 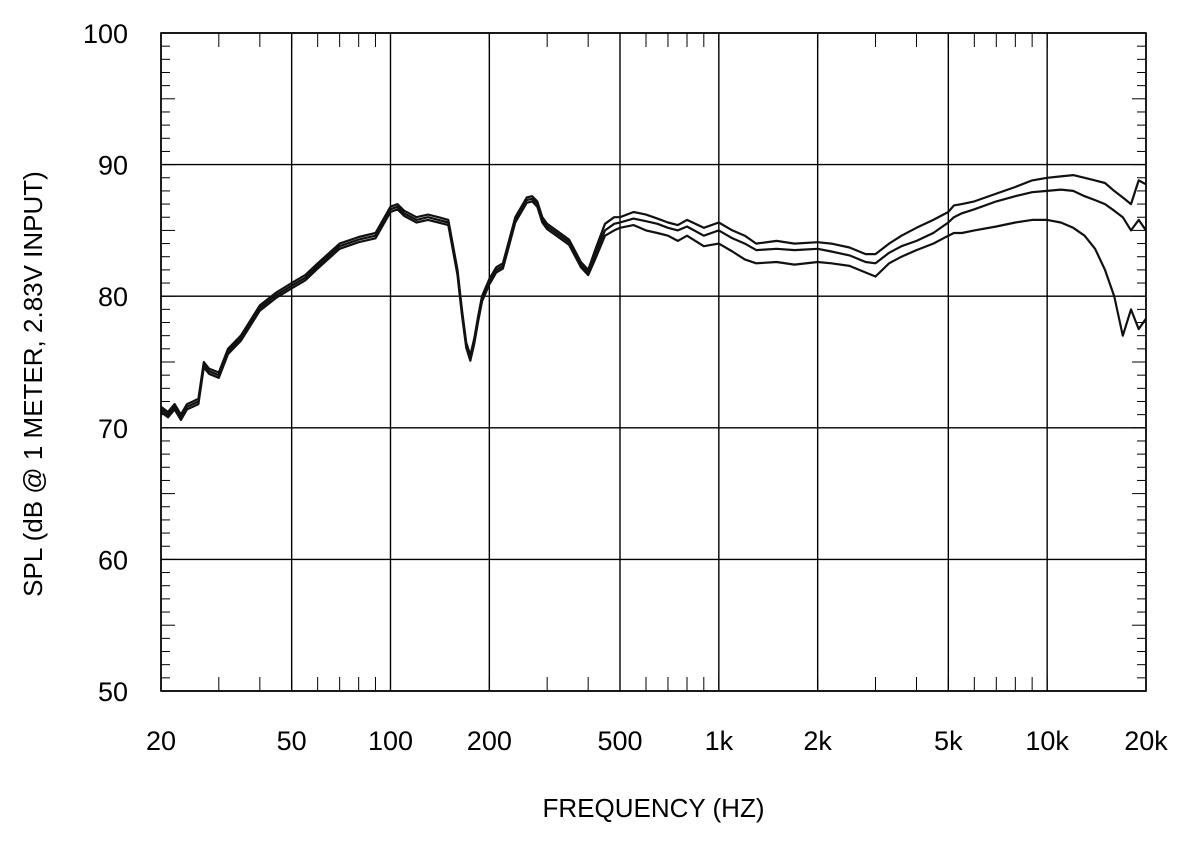 I want to click on x-tick-label: 50, so click(x=292, y=741).